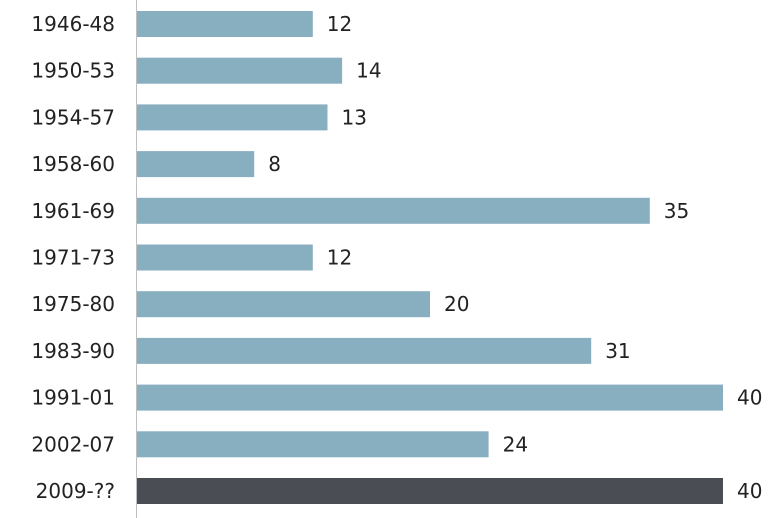 The height and width of the screenshot is (518, 778). I want to click on category-label: 1946-48, so click(73, 24).